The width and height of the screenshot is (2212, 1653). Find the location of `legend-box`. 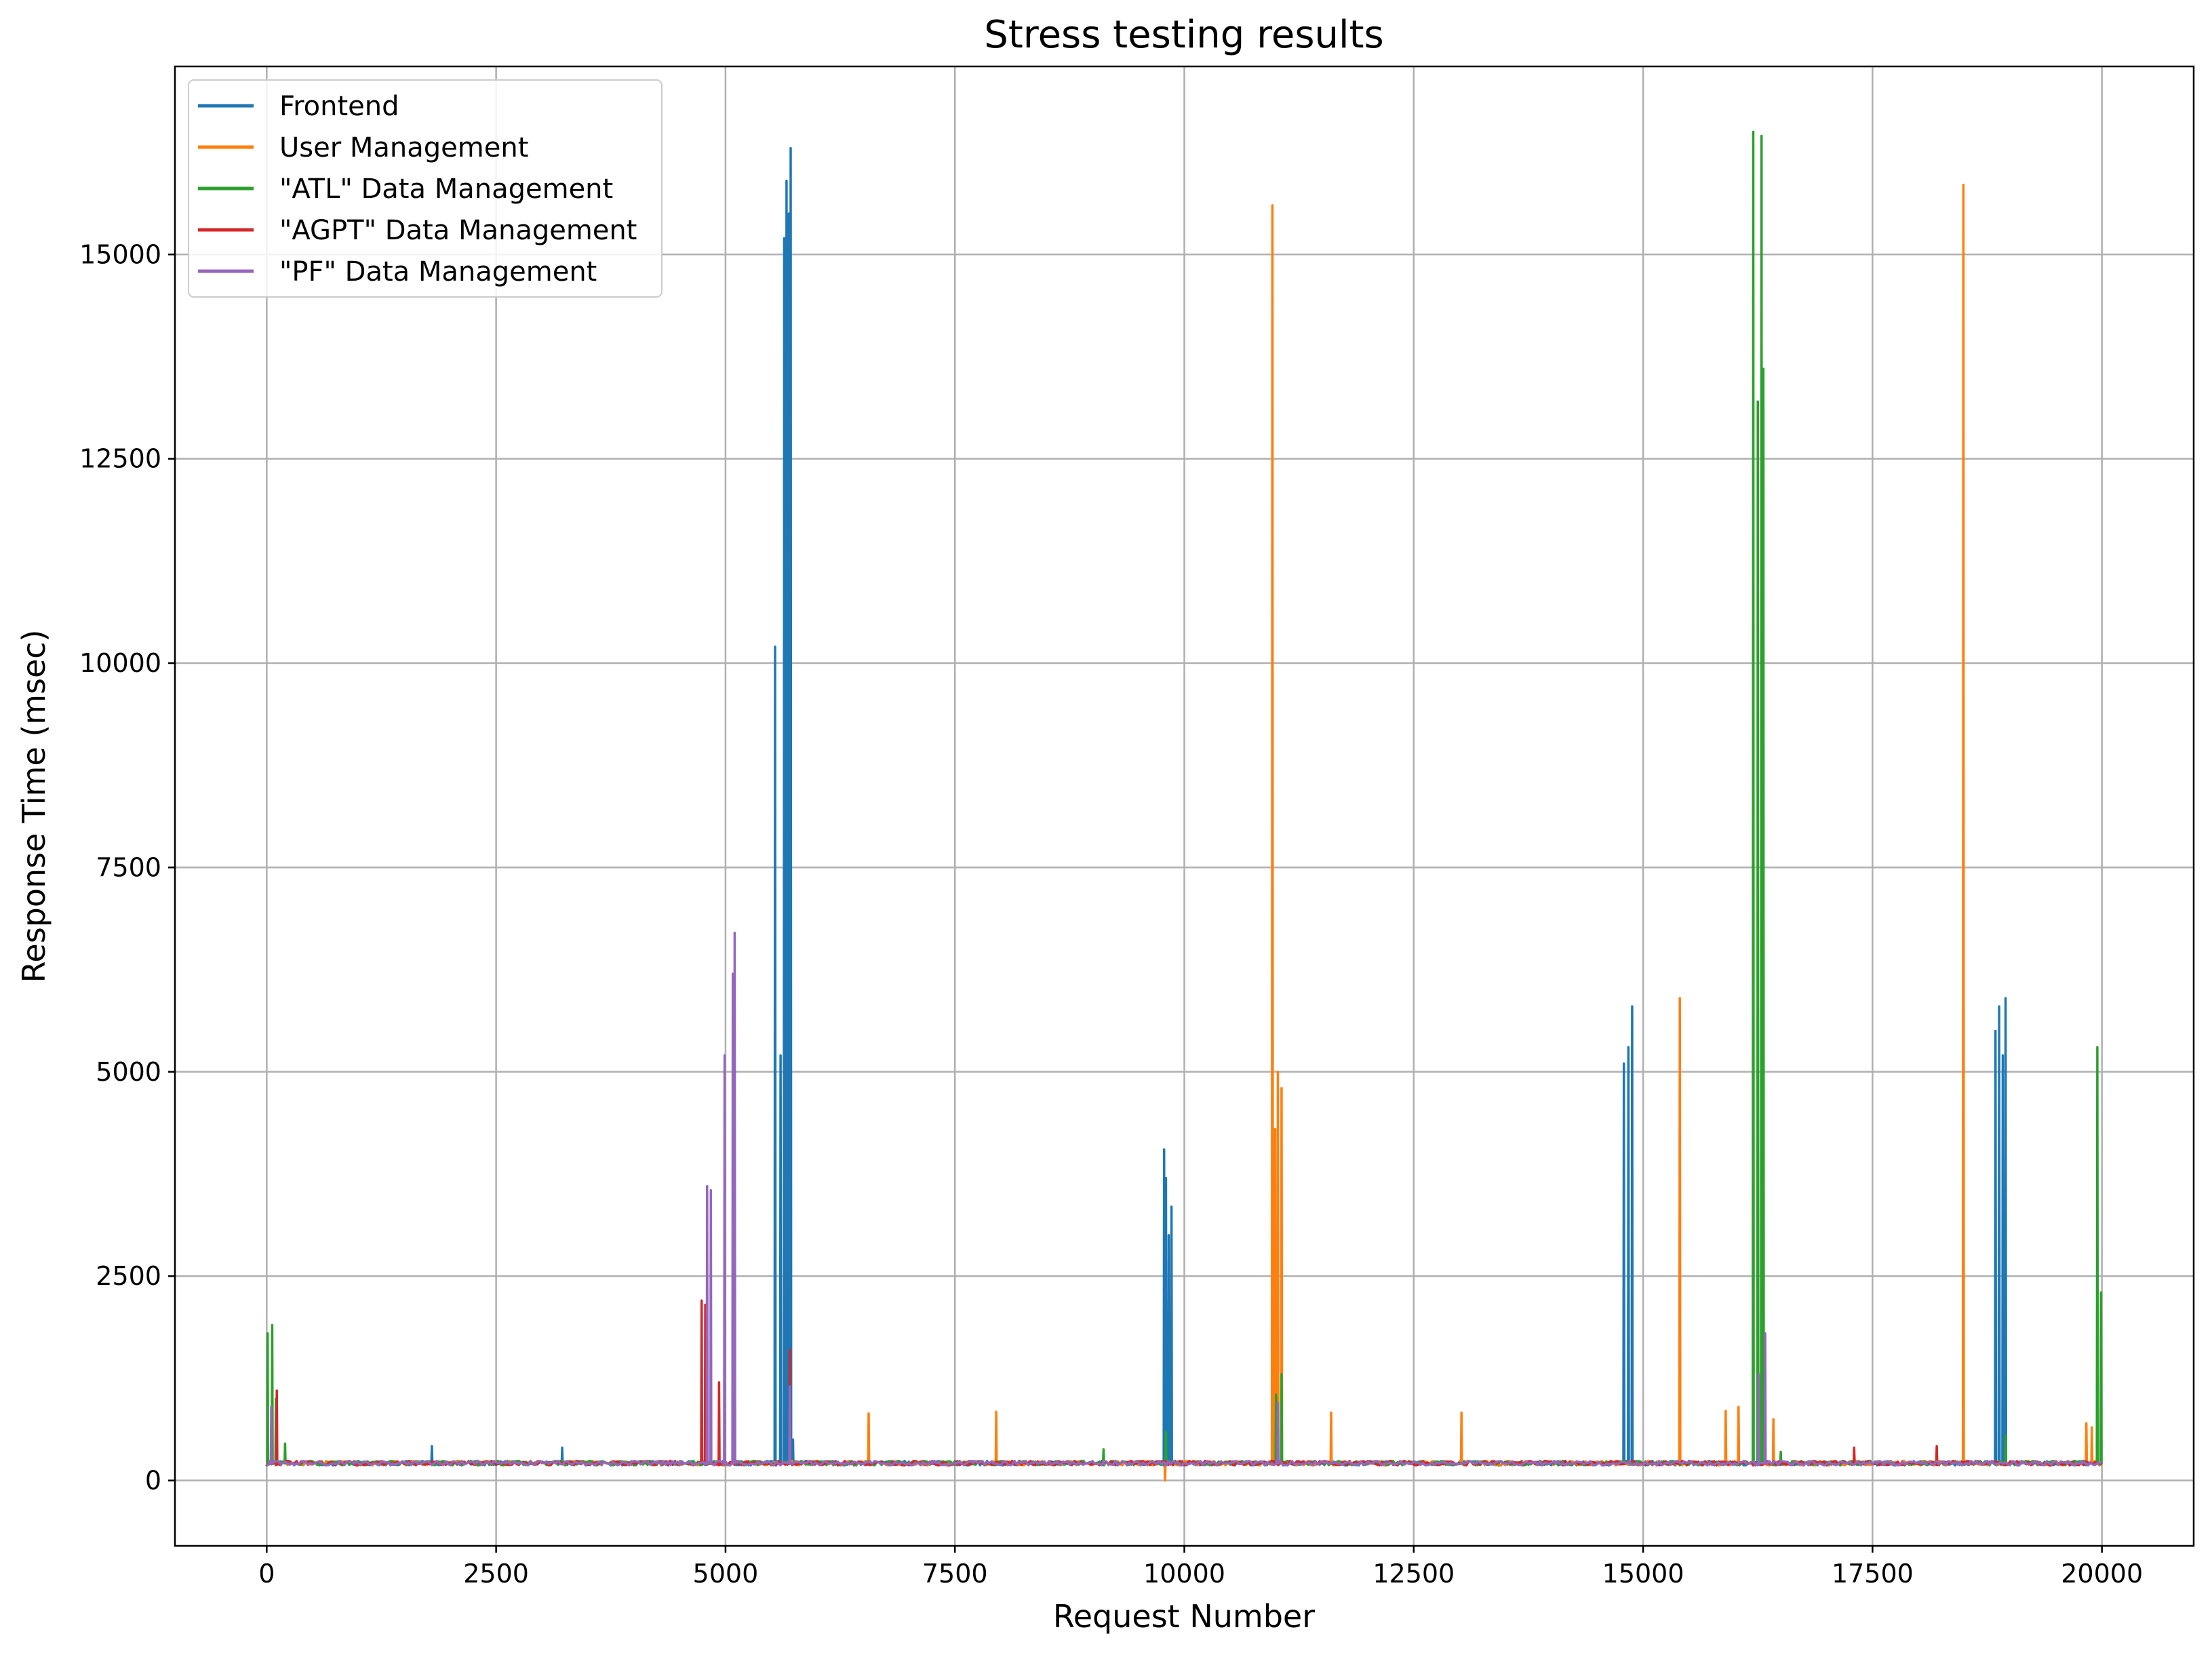

legend-box is located at coordinates (426, 188).